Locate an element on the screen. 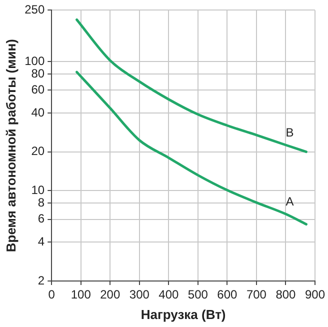 Image resolution: width=328 pixels, height=327 pixels. y-tick-label: 6 is located at coordinates (41, 219).